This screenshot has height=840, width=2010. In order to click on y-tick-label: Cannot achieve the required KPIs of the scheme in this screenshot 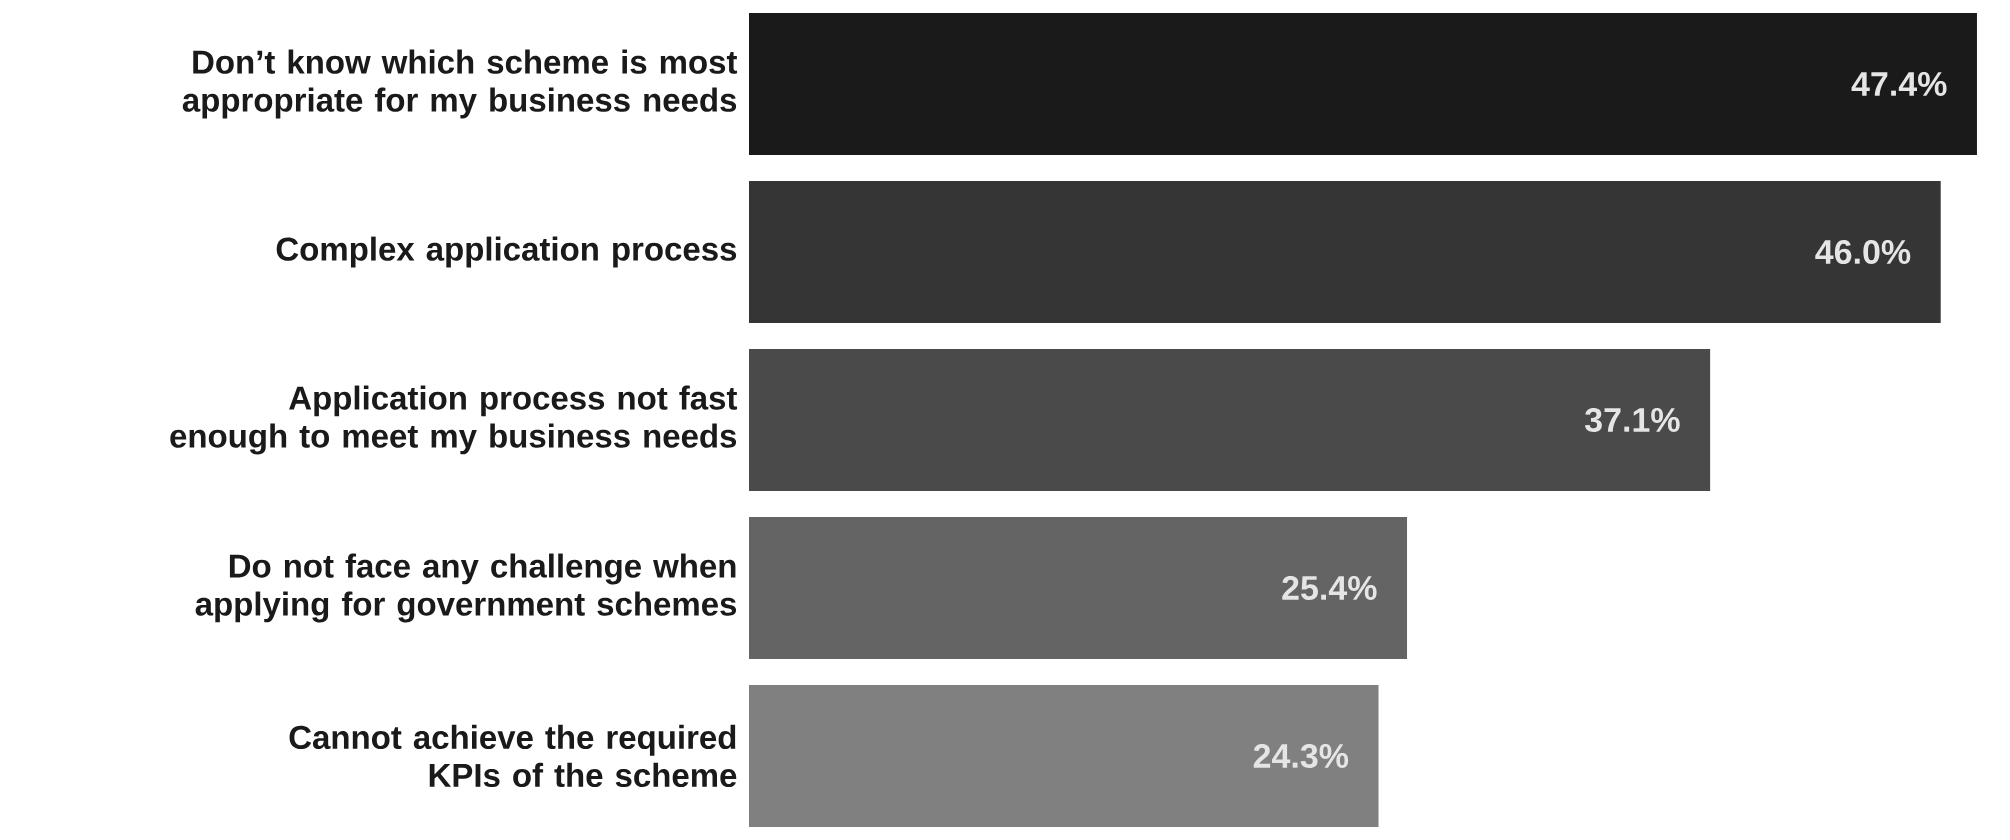, I will do `click(513, 756)`.